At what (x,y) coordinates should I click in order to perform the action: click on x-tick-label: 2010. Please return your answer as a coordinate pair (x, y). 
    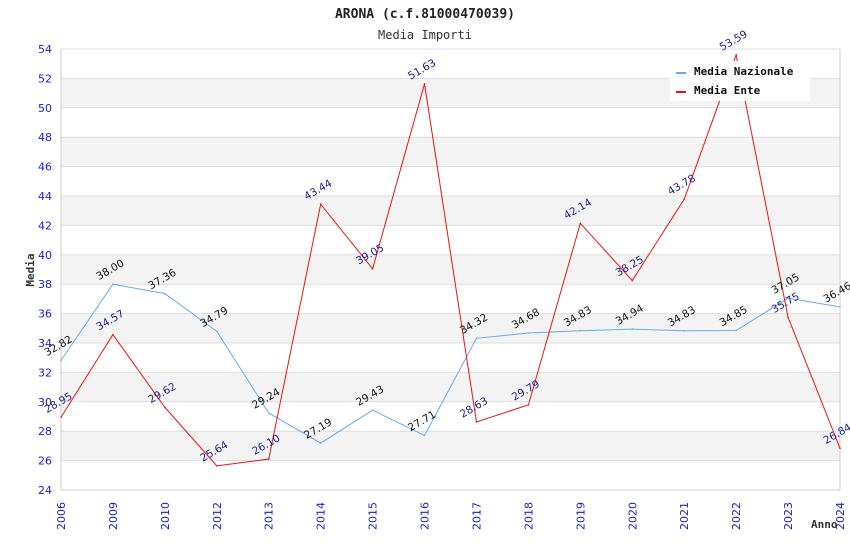
    Looking at the image, I should click on (165, 516).